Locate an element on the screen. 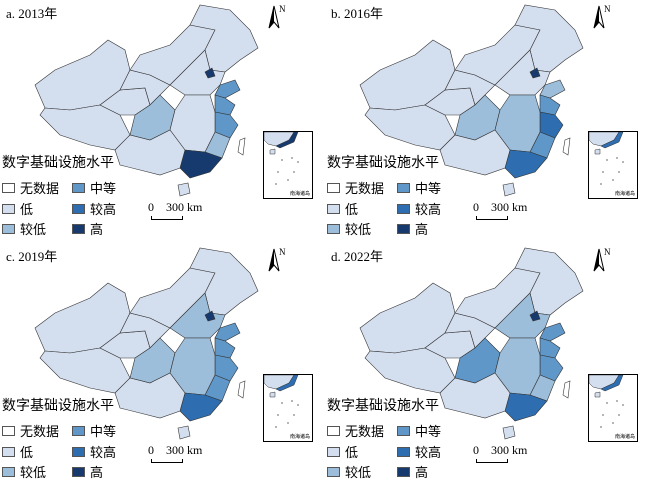 This screenshot has width=650, height=486. legend-item-low: 低 is located at coordinates (17, 451).